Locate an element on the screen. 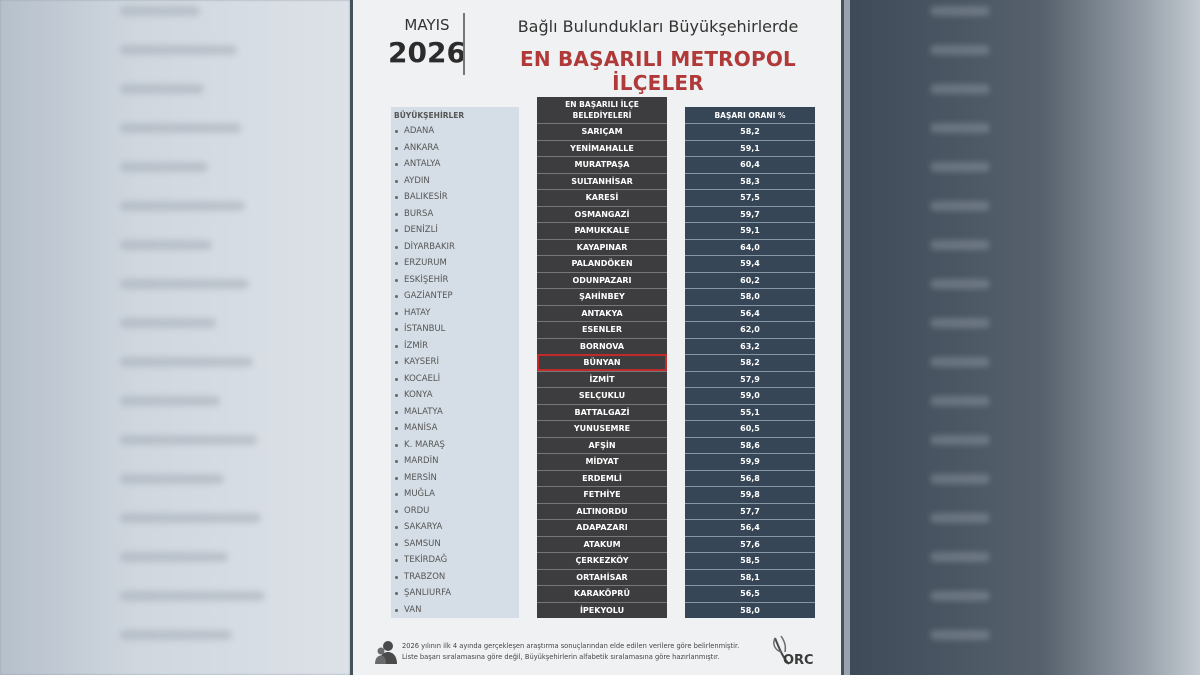  table-row: ORDU ALTINORDU 57,7 is located at coordinates (600, 510).